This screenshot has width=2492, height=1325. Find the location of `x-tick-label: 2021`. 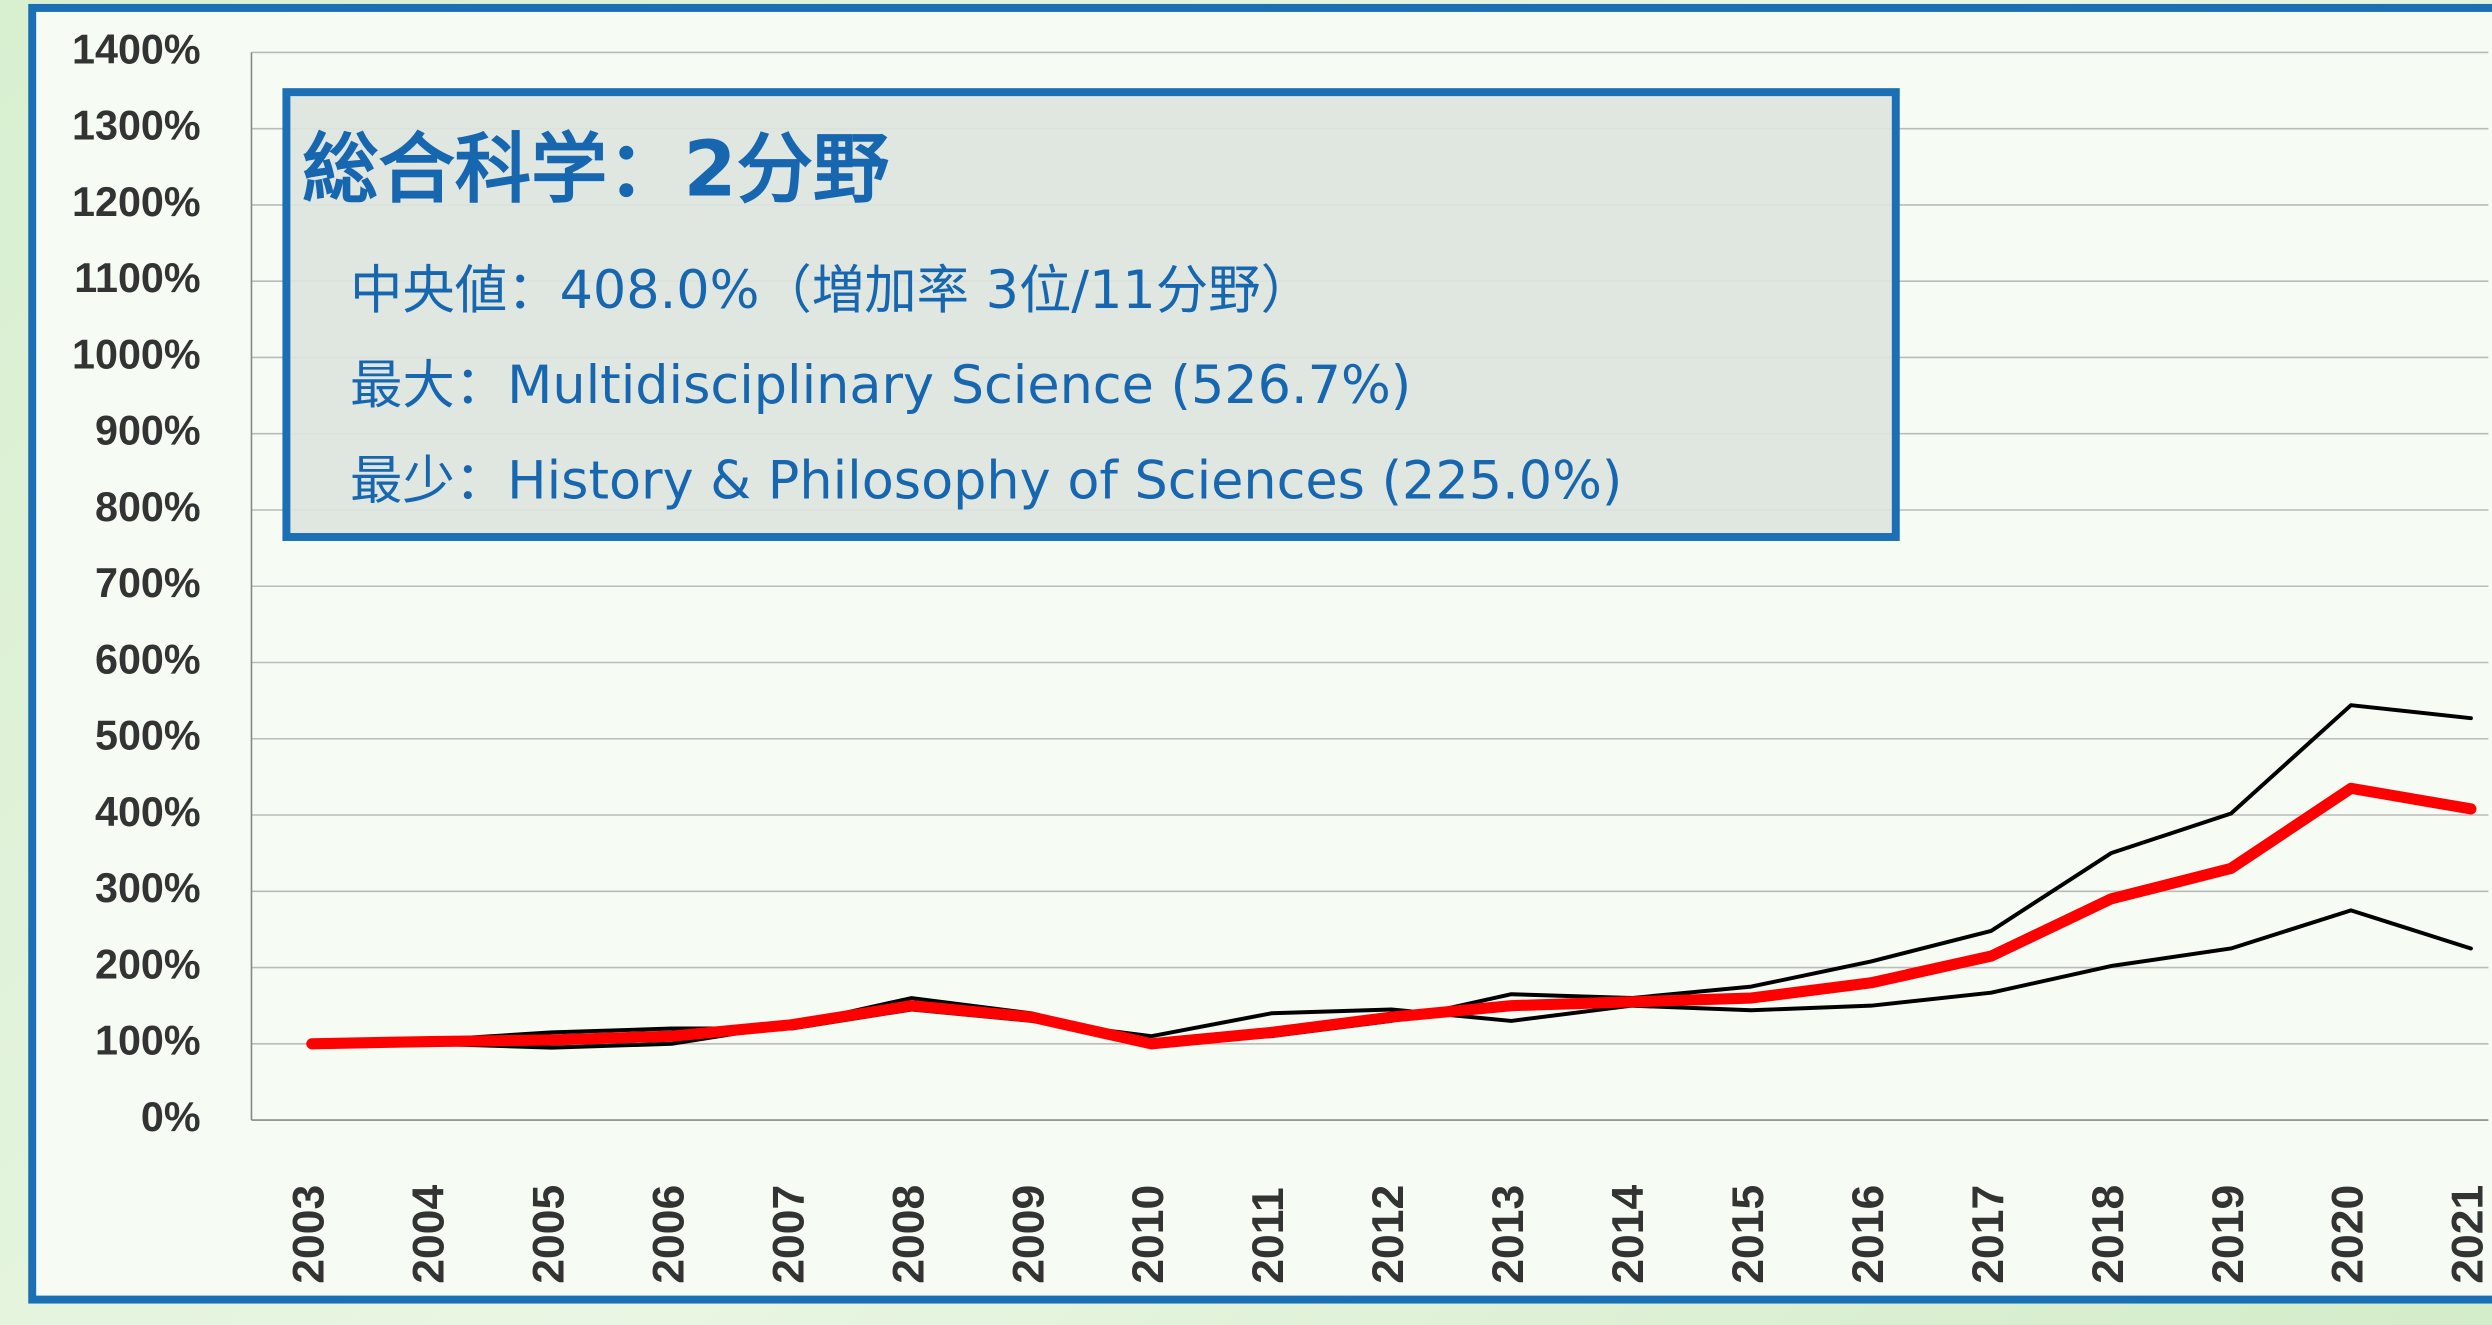

x-tick-label: 2021 is located at coordinates (2468, 1234).